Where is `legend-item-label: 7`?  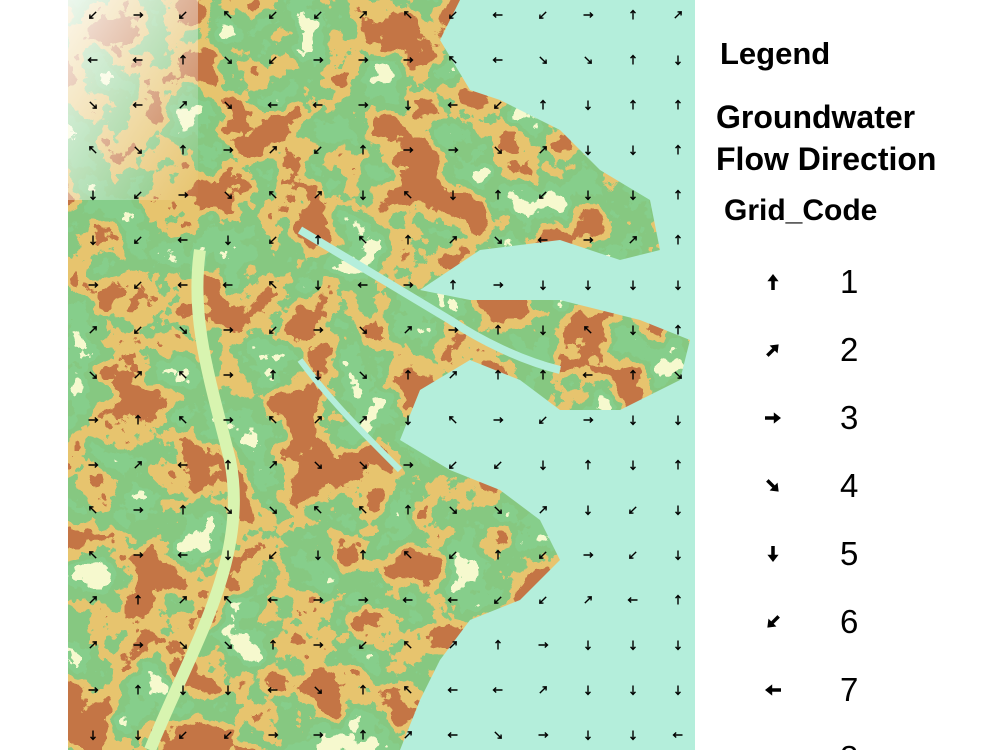 legend-item-label: 7 is located at coordinates (849, 689).